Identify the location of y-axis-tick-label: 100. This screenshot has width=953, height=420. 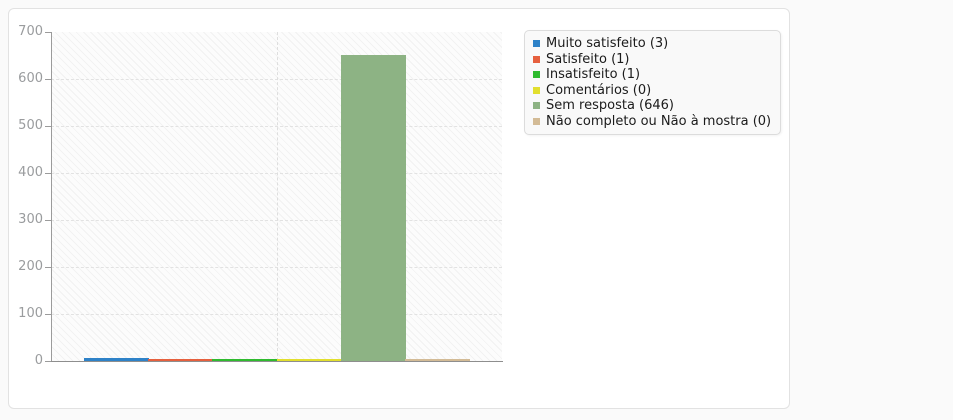
(30, 313).